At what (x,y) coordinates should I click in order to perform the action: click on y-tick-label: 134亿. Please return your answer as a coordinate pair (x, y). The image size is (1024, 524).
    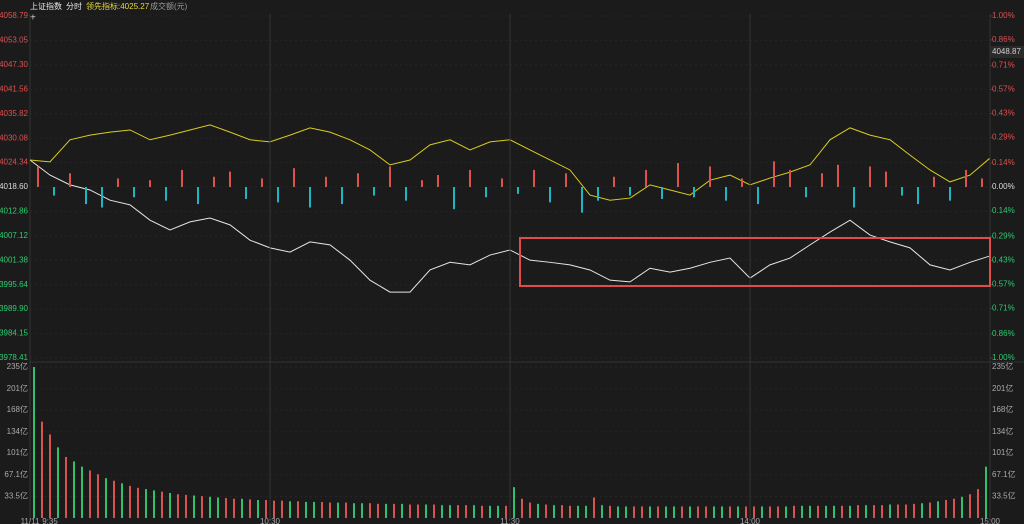
    Looking at the image, I should click on (17, 431).